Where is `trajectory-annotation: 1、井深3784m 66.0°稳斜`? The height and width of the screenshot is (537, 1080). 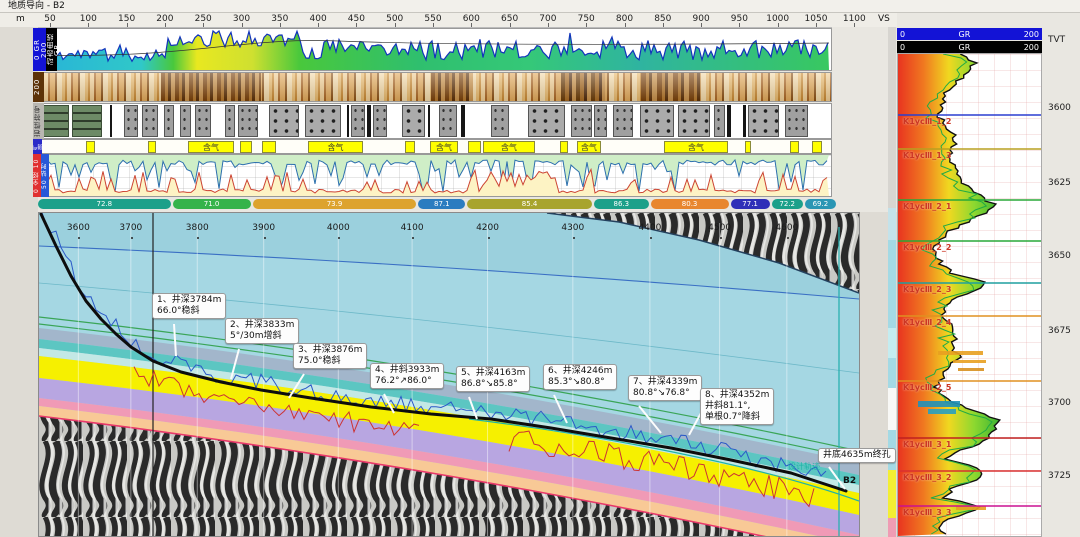 trajectory-annotation: 1、井深3784m 66.0°稳斜 is located at coordinates (189, 306).